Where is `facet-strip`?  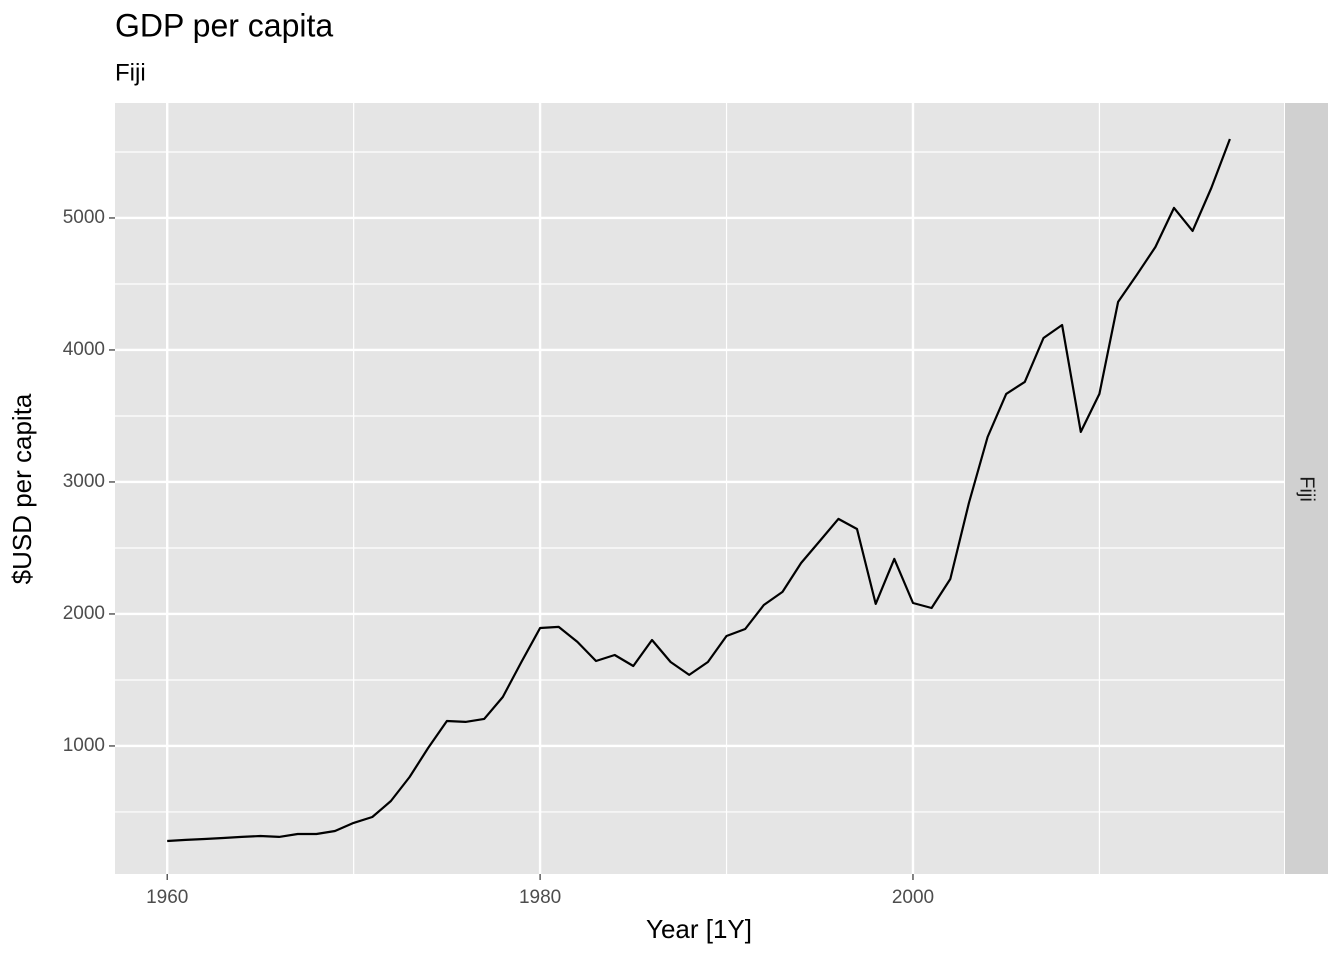 facet-strip is located at coordinates (1306, 488).